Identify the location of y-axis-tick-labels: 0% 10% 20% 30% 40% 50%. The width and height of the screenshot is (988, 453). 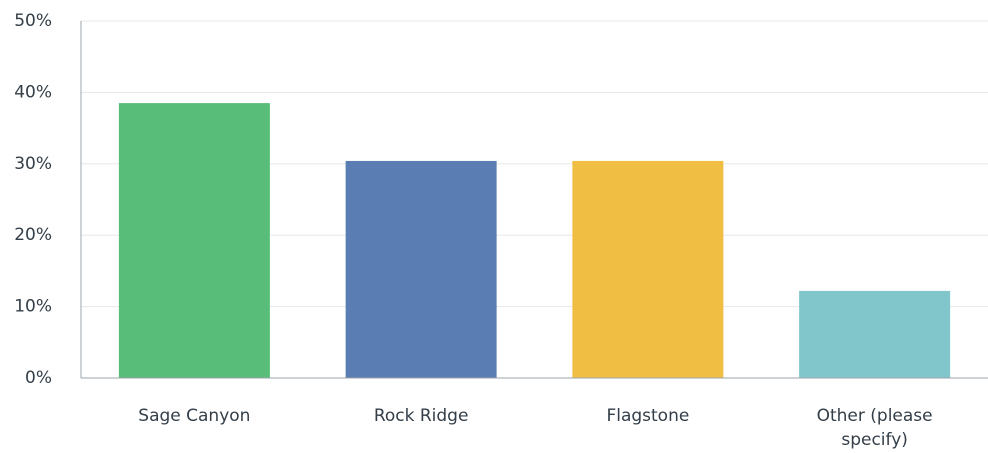
(33, 199).